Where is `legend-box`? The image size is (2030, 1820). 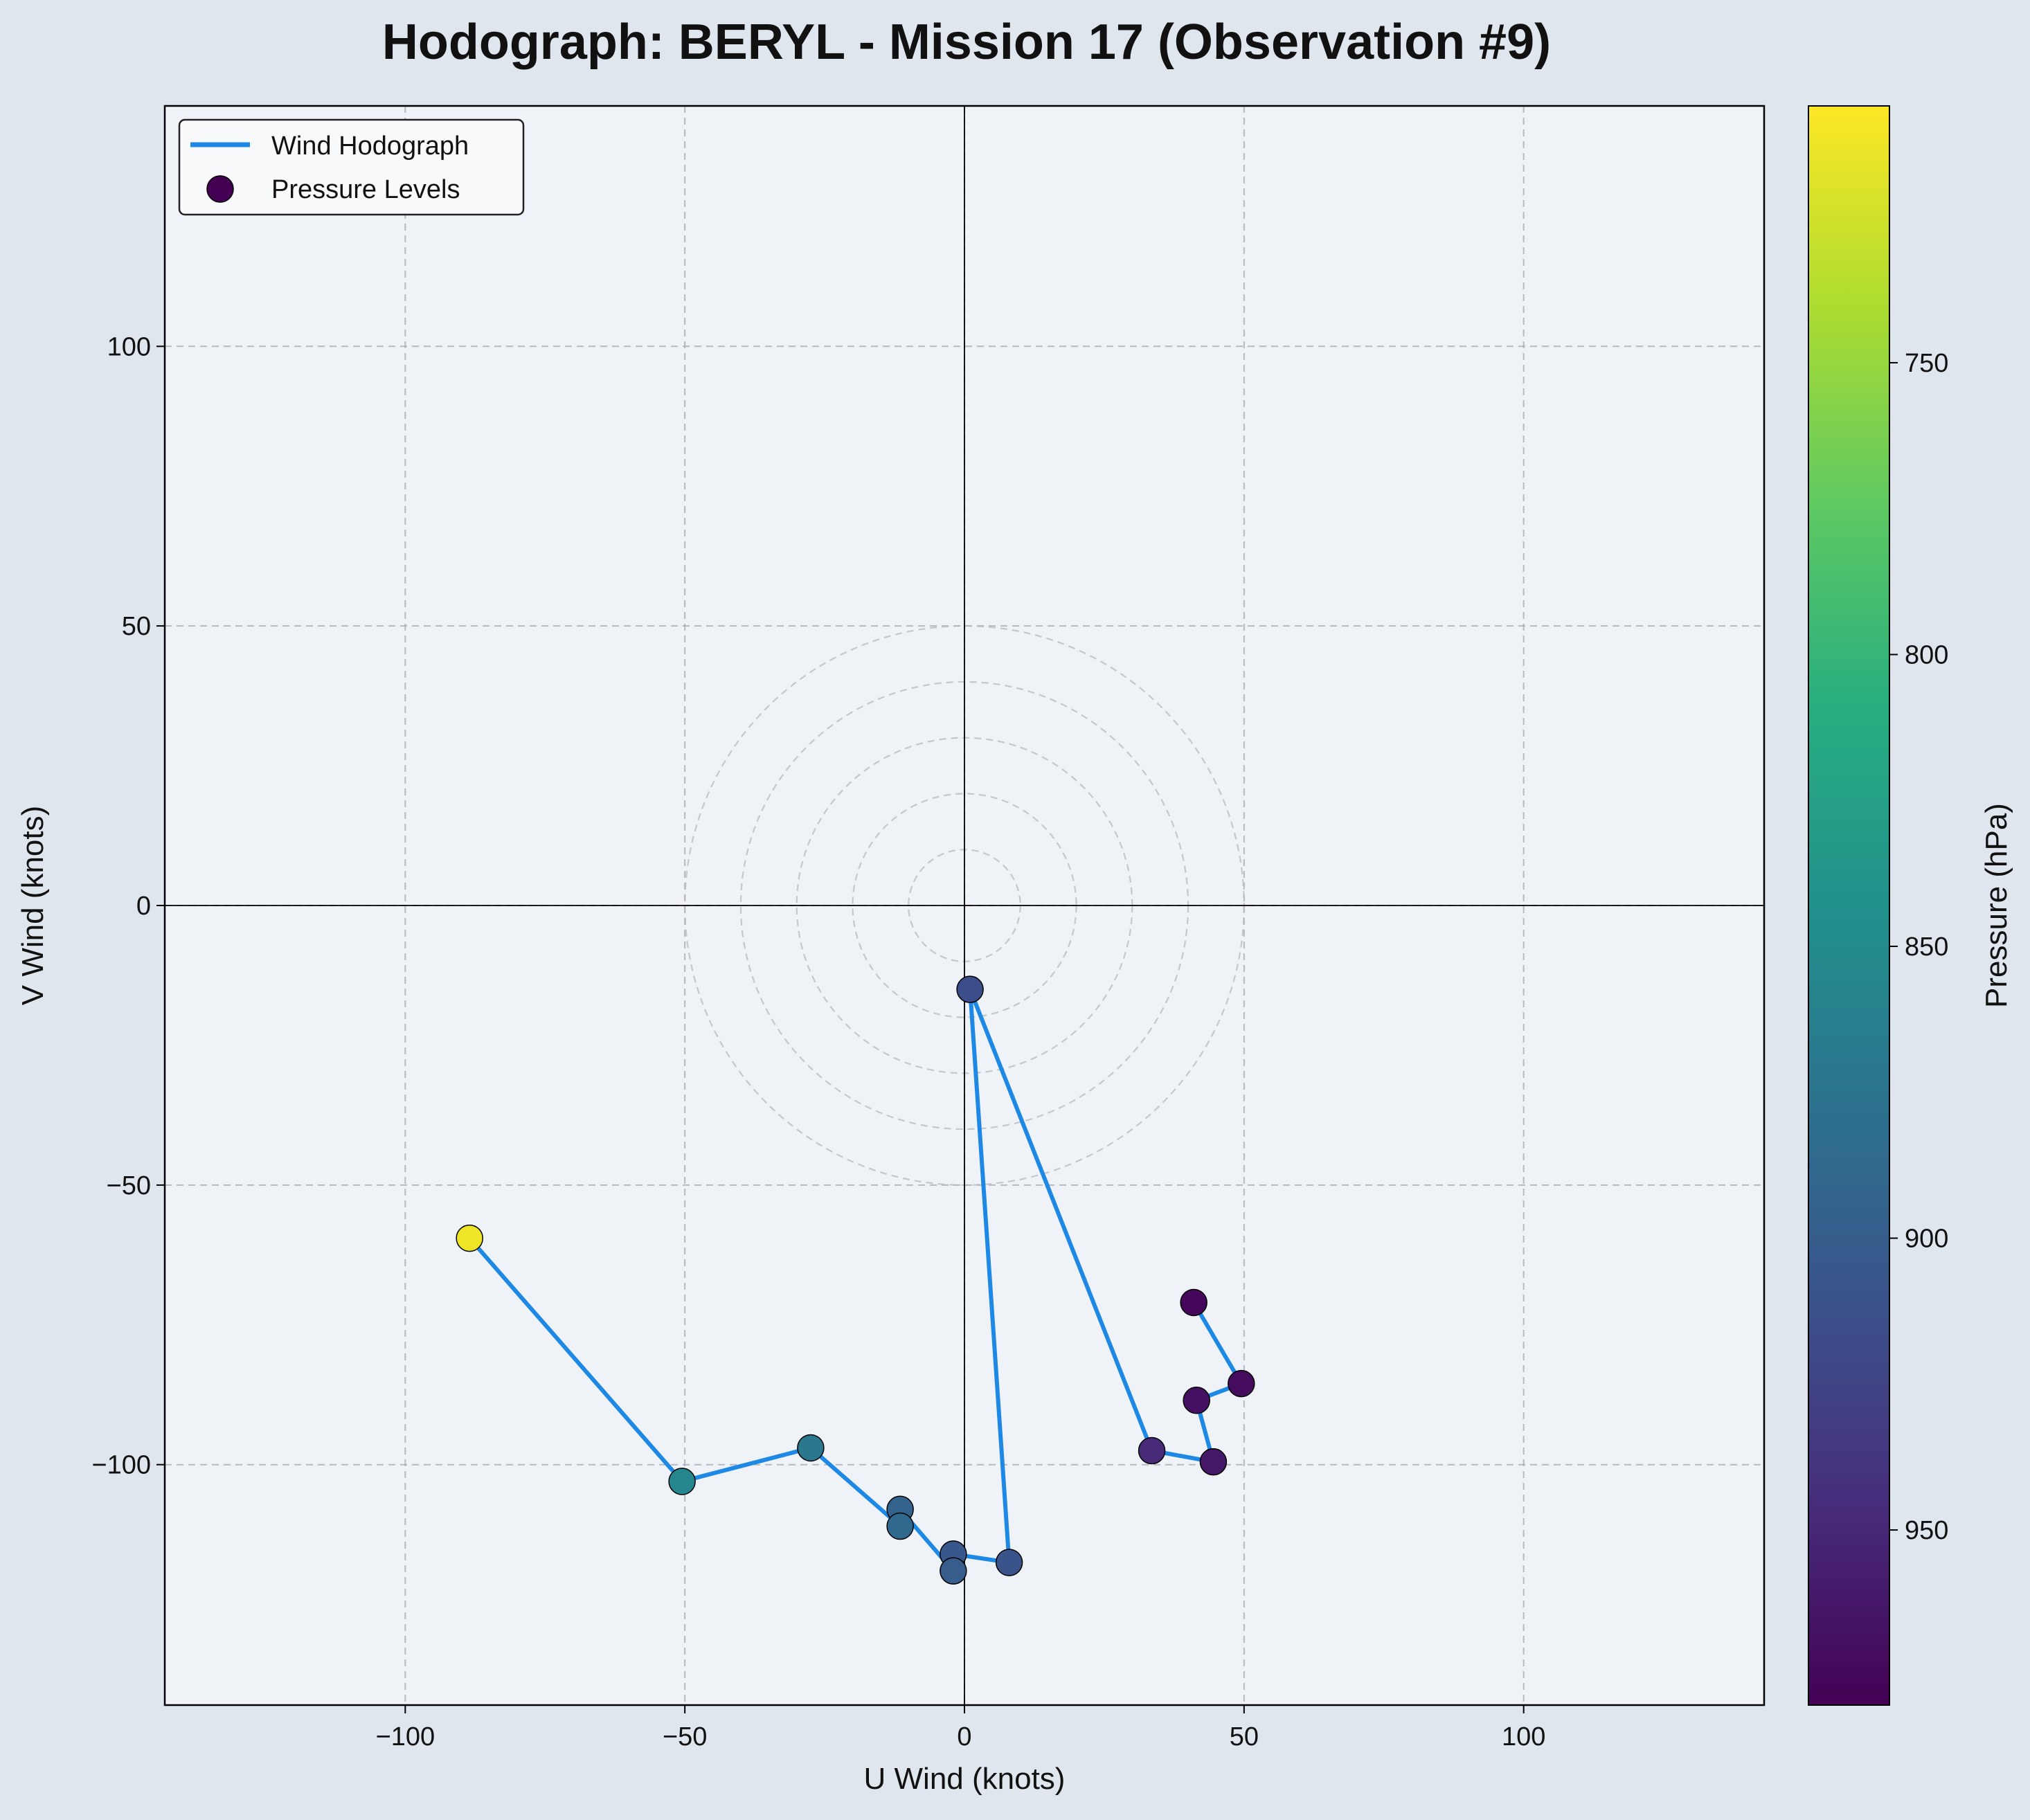
legend-box is located at coordinates (351, 167).